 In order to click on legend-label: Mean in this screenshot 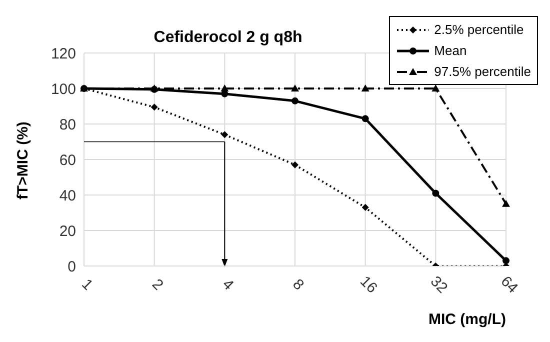, I will do `click(450, 50)`.